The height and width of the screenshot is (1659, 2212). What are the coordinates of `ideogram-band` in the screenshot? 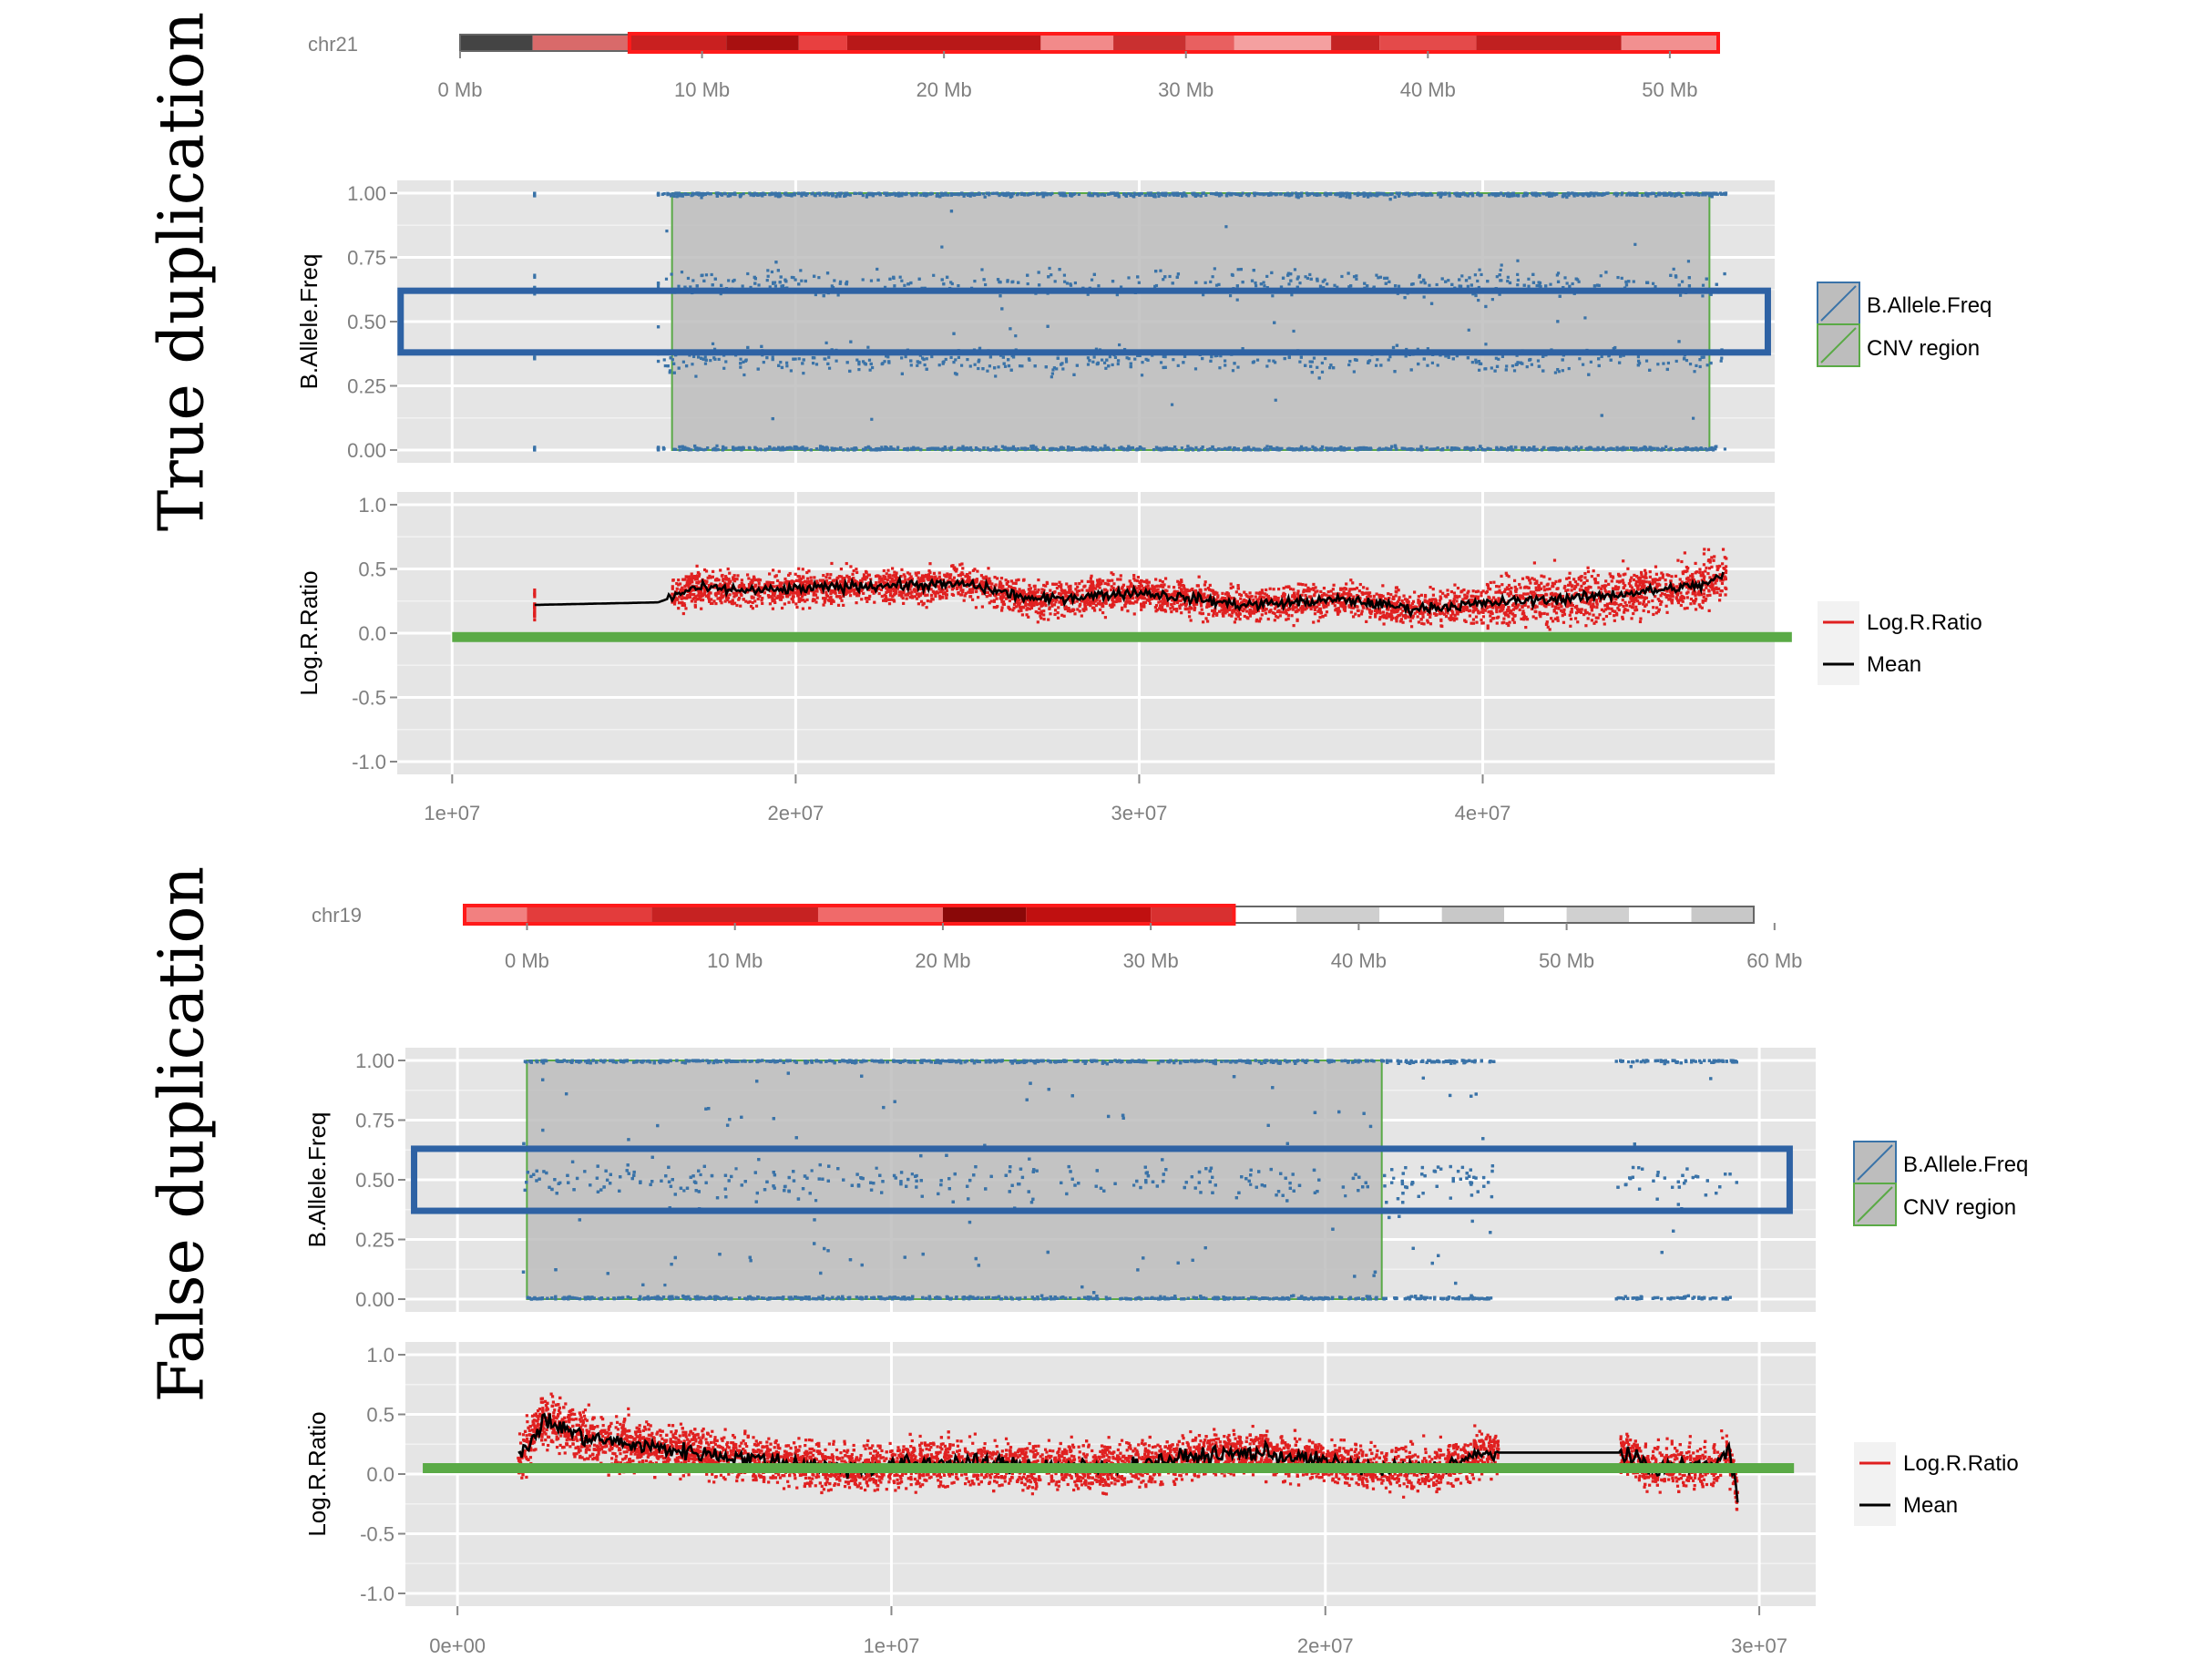 It's located at (1549, 43).